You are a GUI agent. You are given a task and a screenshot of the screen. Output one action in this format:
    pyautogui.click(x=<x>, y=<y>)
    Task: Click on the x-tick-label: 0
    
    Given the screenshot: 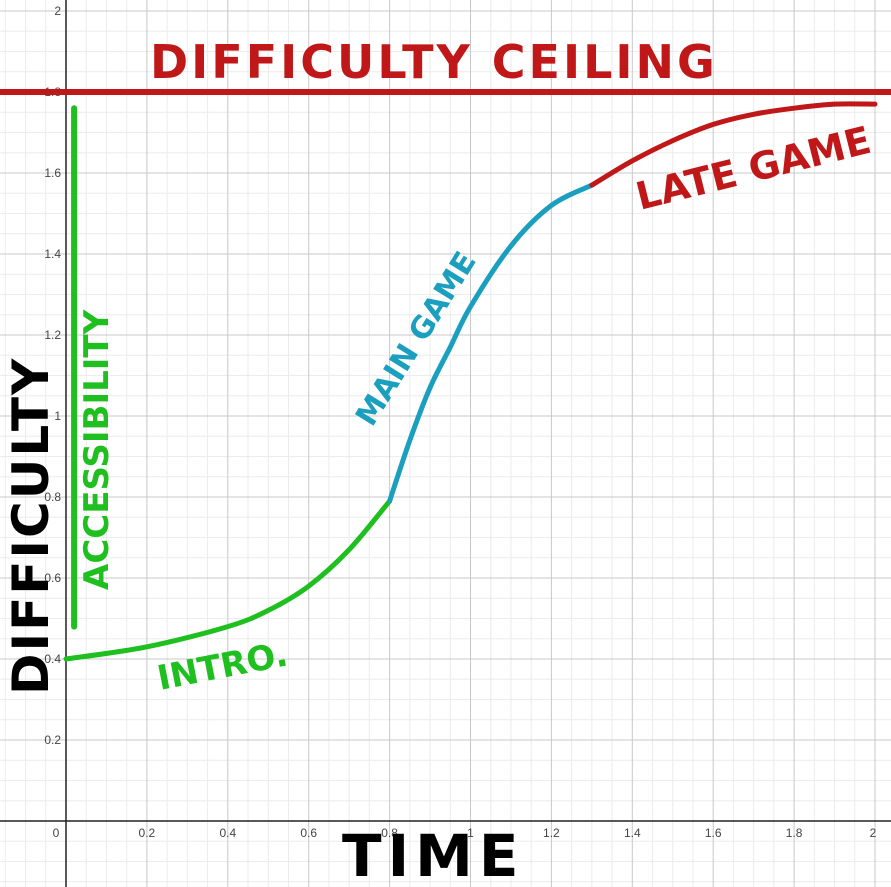 What is the action you would take?
    pyautogui.click(x=56, y=833)
    